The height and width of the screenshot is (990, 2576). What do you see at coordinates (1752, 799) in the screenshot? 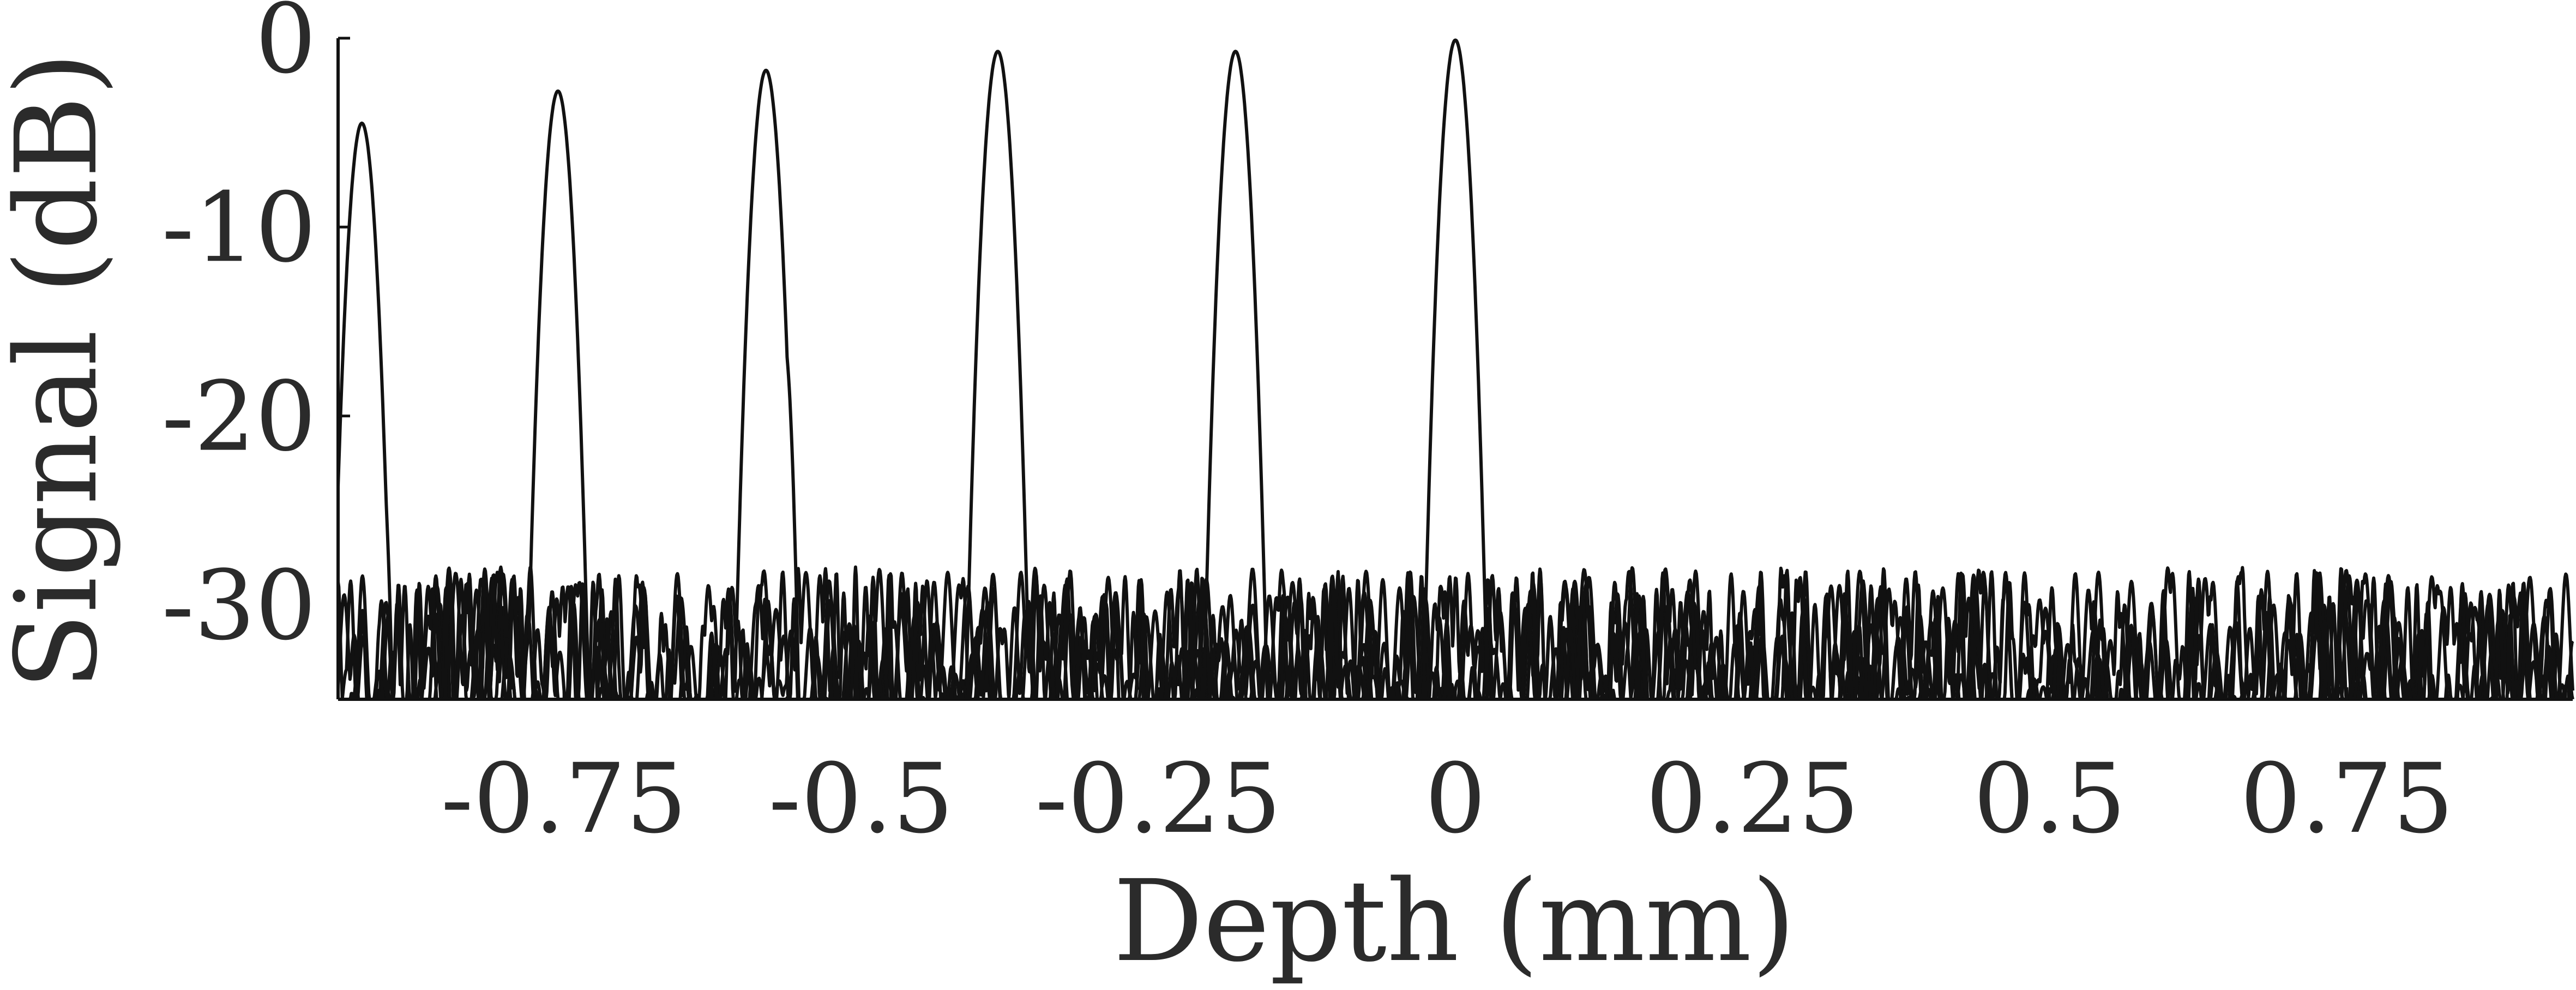
I see `x-tick-label: 0.25` at bounding box center [1752, 799].